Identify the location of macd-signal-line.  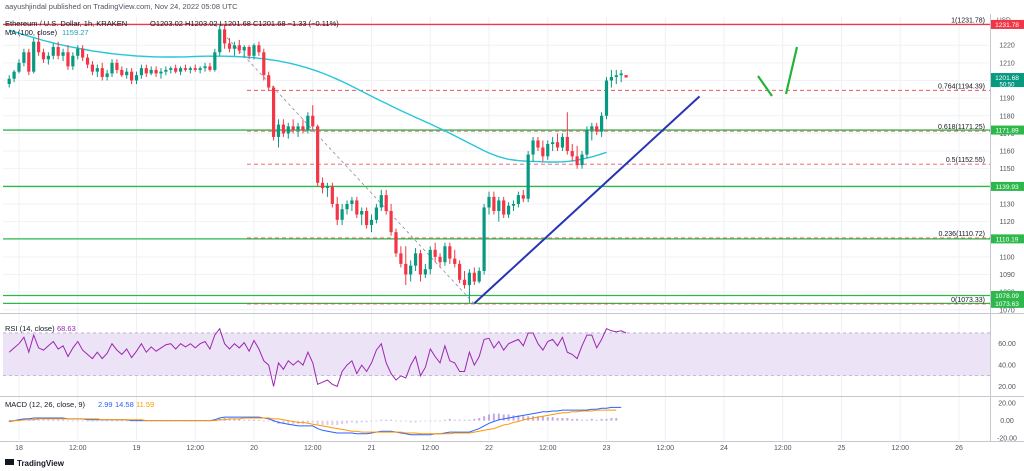
(313, 422).